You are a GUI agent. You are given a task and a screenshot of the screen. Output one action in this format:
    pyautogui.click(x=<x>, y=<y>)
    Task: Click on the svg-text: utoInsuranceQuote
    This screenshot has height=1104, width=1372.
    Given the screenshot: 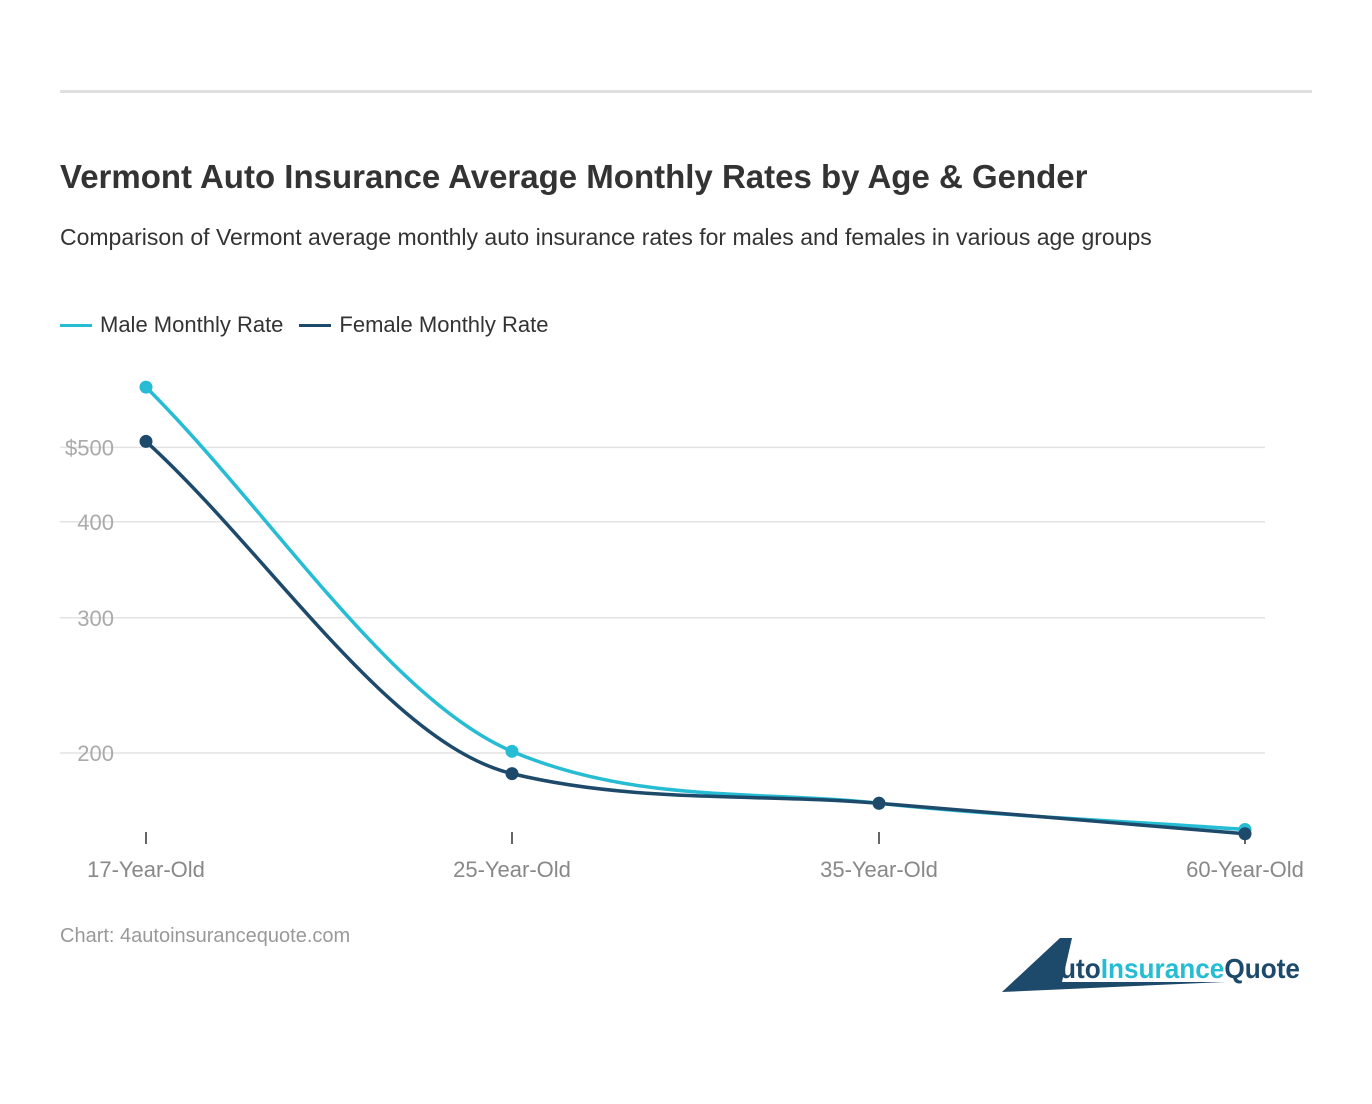 What is the action you would take?
    pyautogui.click(x=1180, y=968)
    